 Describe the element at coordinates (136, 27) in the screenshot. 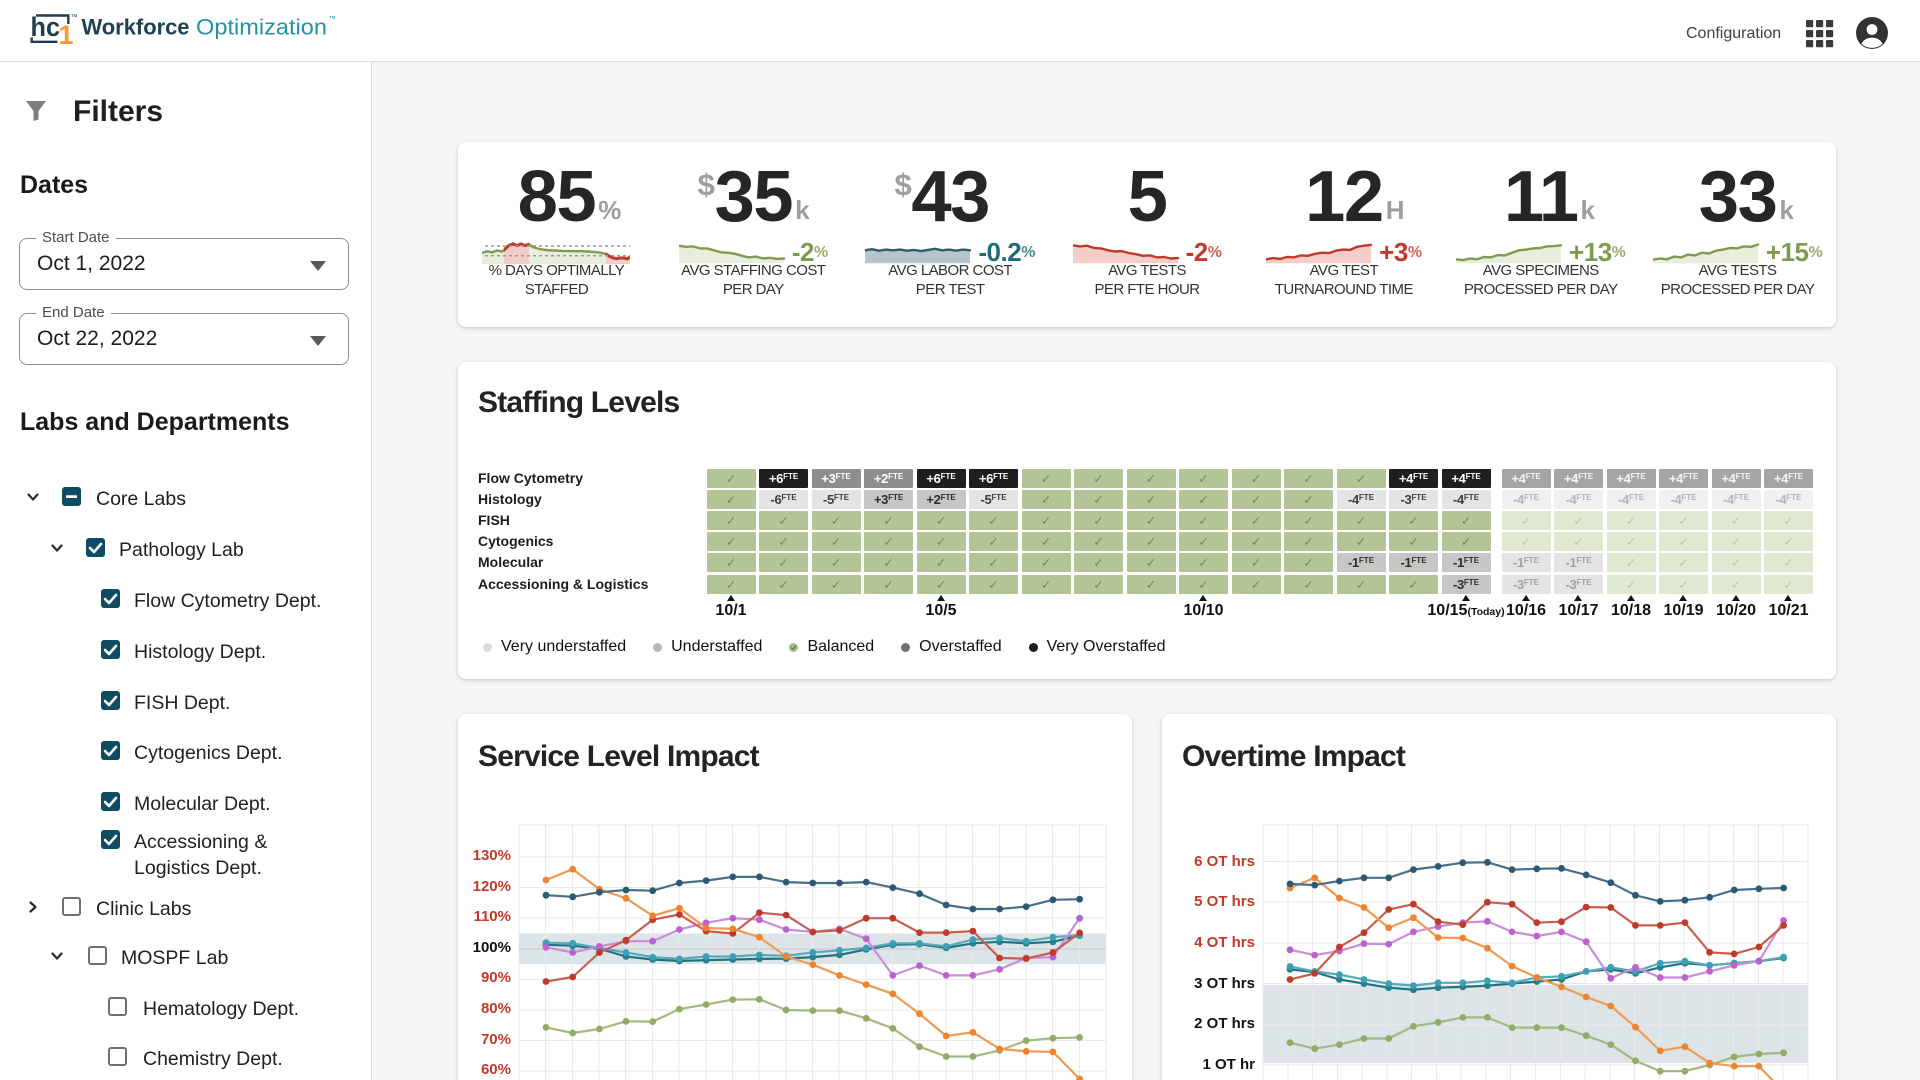

I see `svg-text: Workforce` at that location.